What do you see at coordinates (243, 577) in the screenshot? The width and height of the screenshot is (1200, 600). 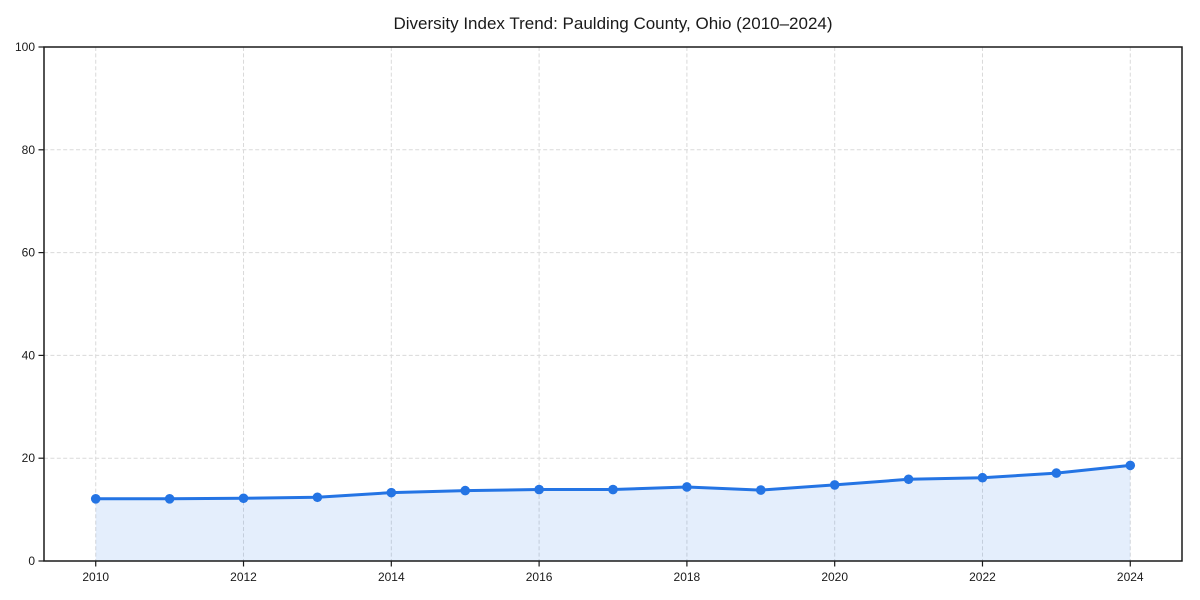 I see `x-tick-label: 2012` at bounding box center [243, 577].